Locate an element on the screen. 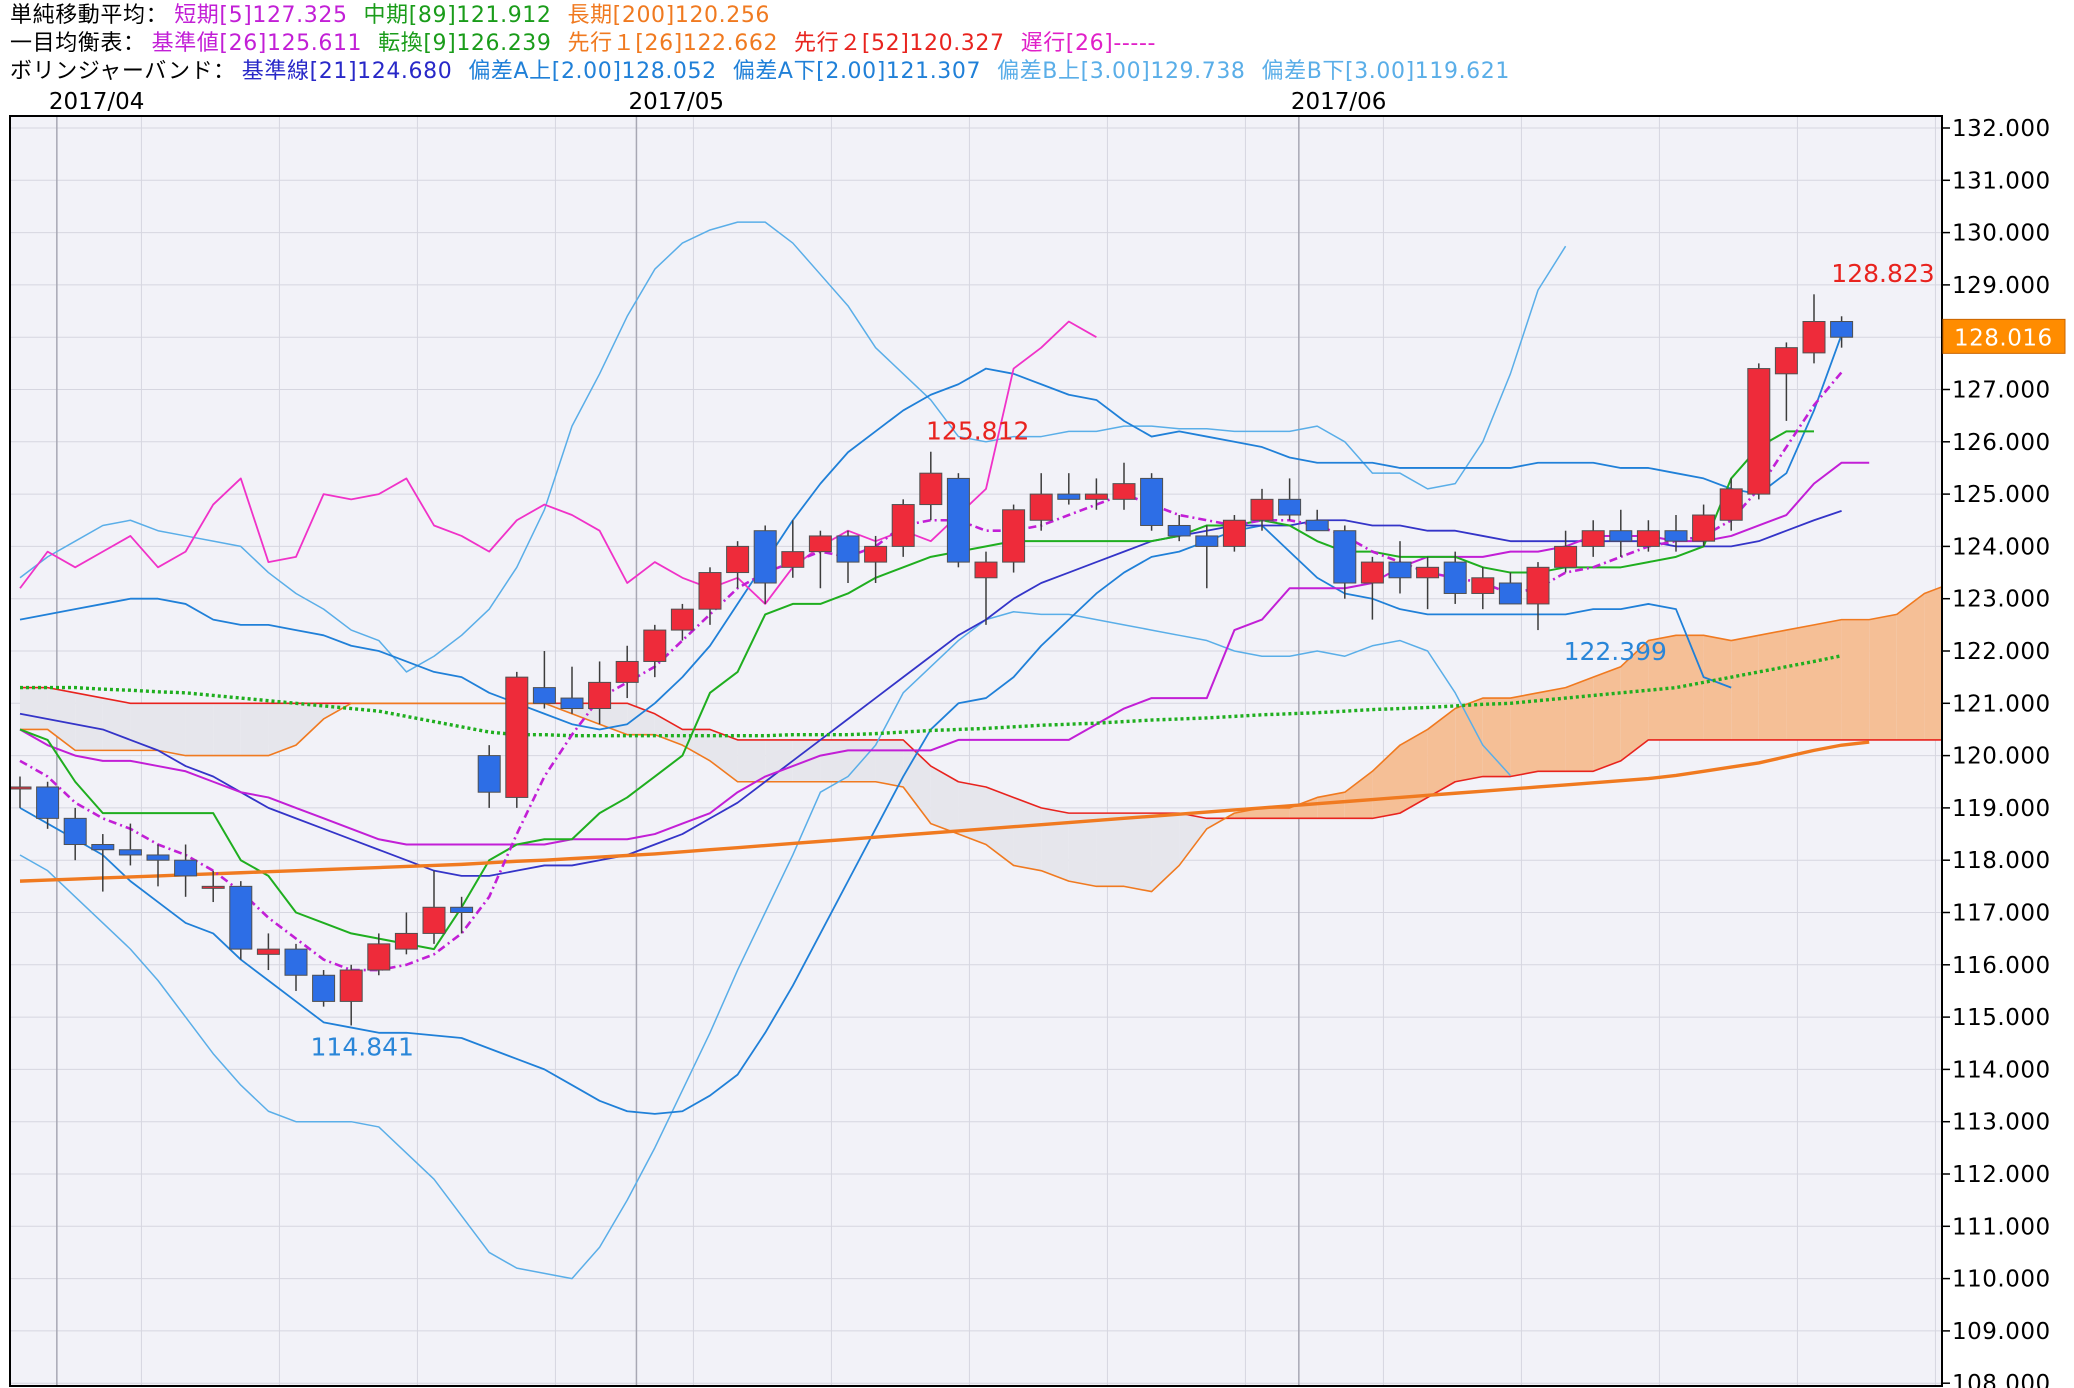  legend-bb-b-low: 偏差B下[3.00]119.621 is located at coordinates (1385, 71).